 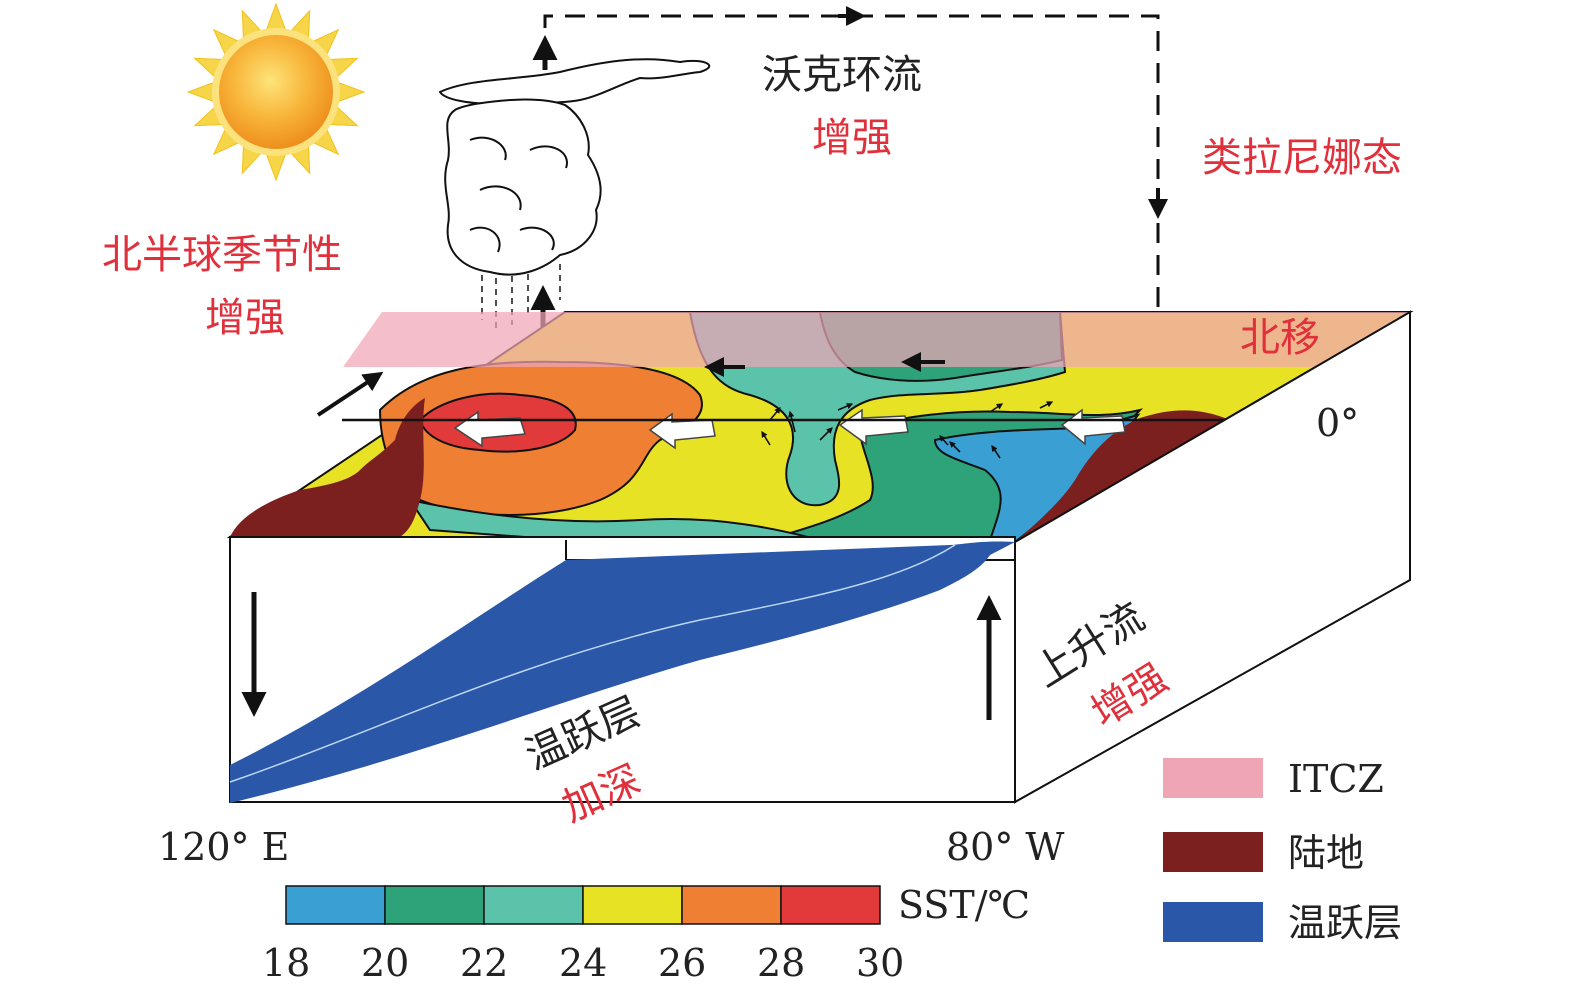 I want to click on colorbar-tick-label: 18, so click(x=286, y=963).